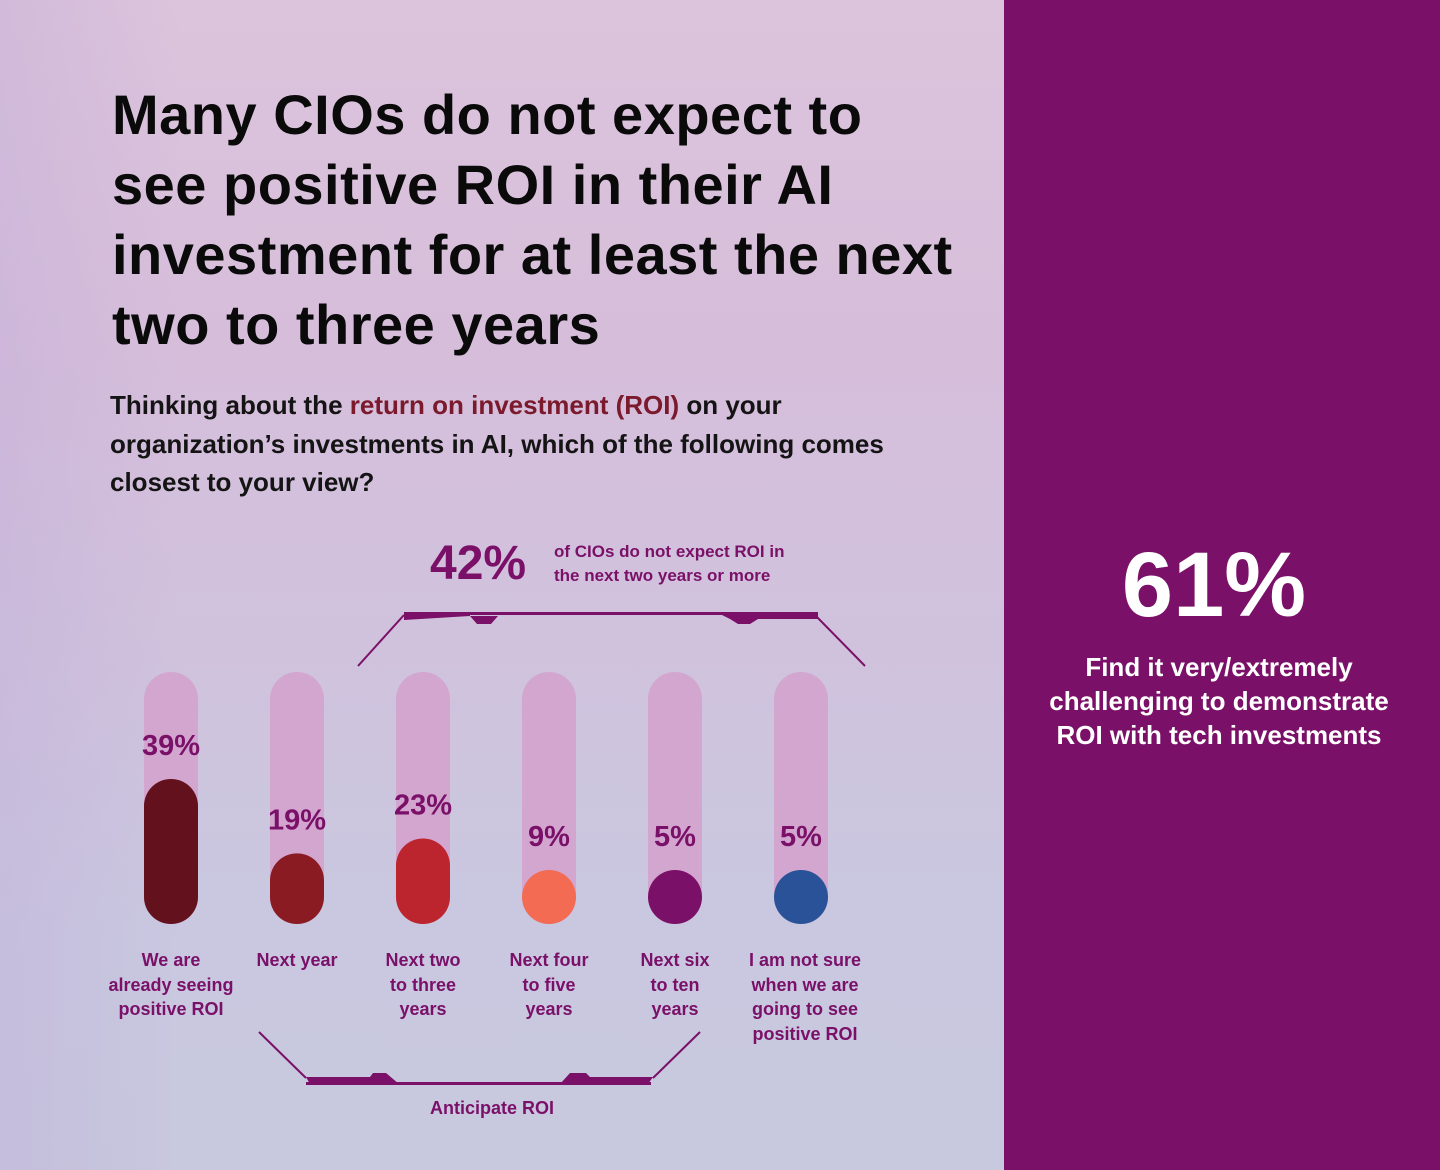  What do you see at coordinates (230, 405) in the screenshot?
I see `question-text-before: Thinking about the` at bounding box center [230, 405].